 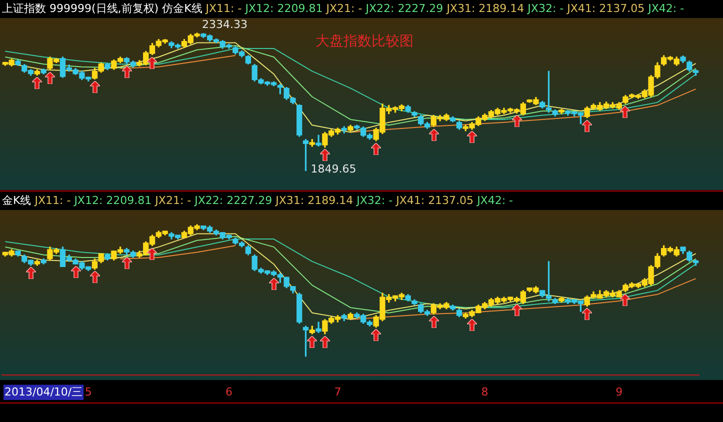 I want to click on x-tick-label: 6, so click(x=229, y=391).